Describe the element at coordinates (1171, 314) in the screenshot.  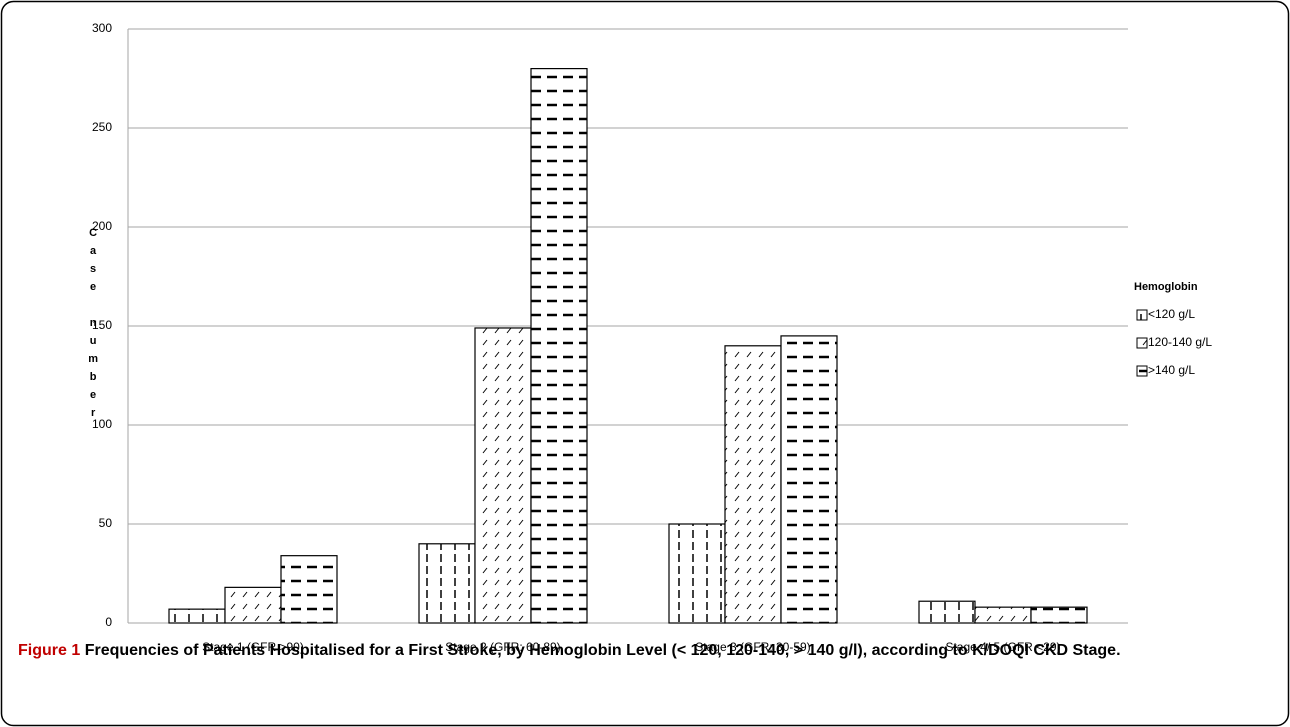
I see `legend-label: <120 g/L` at that location.